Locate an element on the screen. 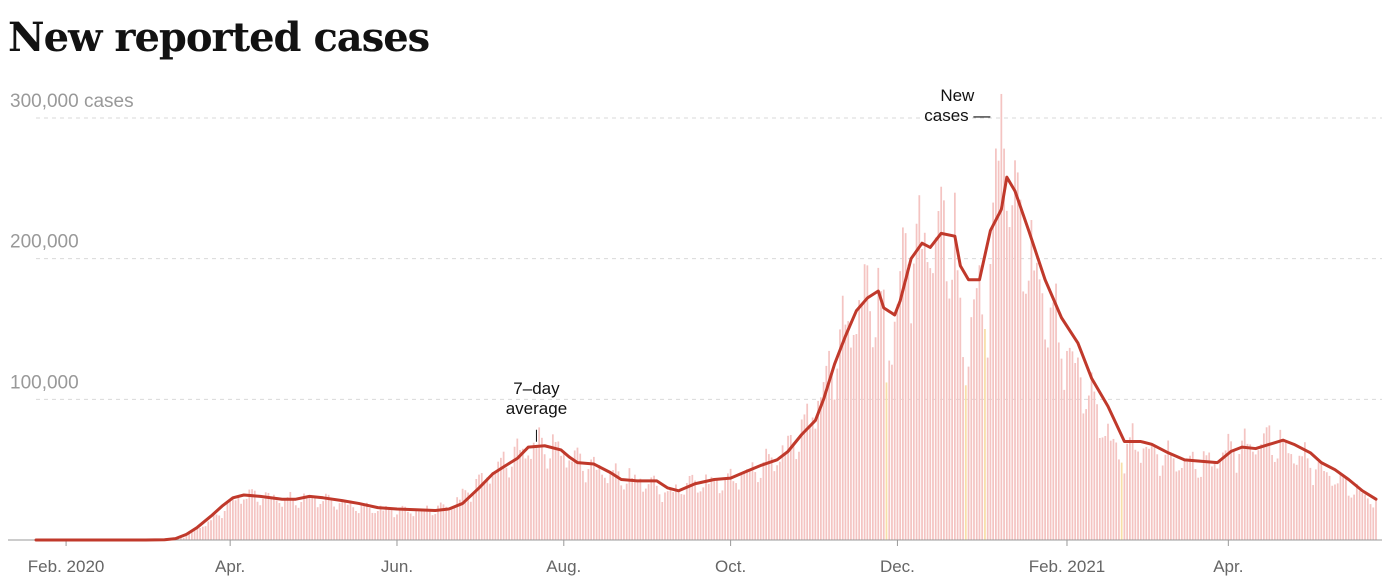 The image size is (1400, 582). annotation-text: average is located at coordinates (536, 408).